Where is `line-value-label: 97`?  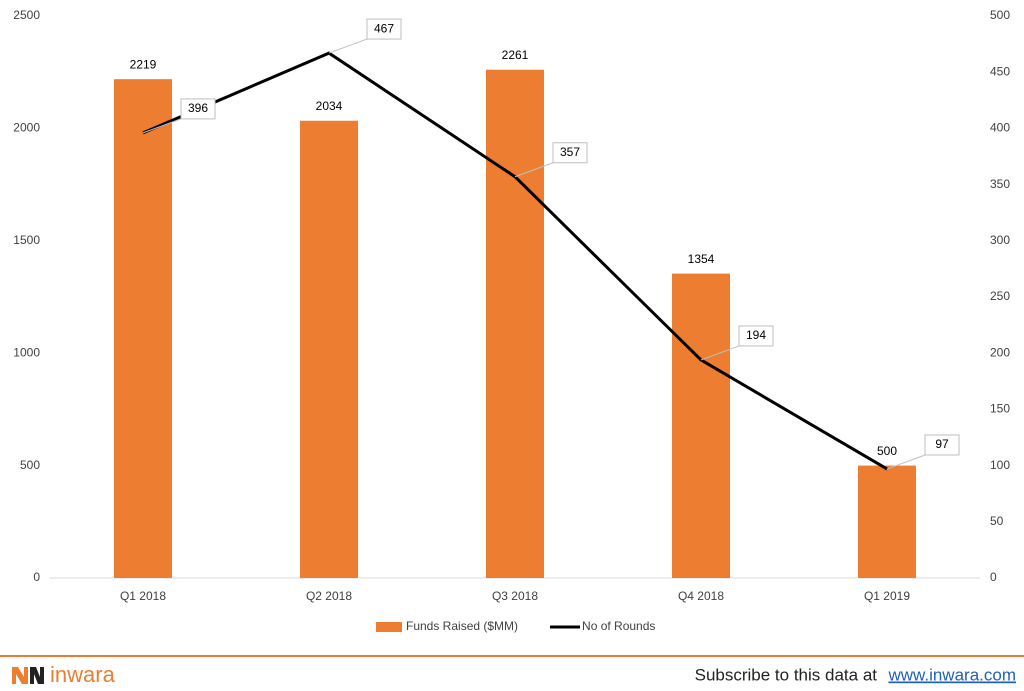 line-value-label: 97 is located at coordinates (942, 444).